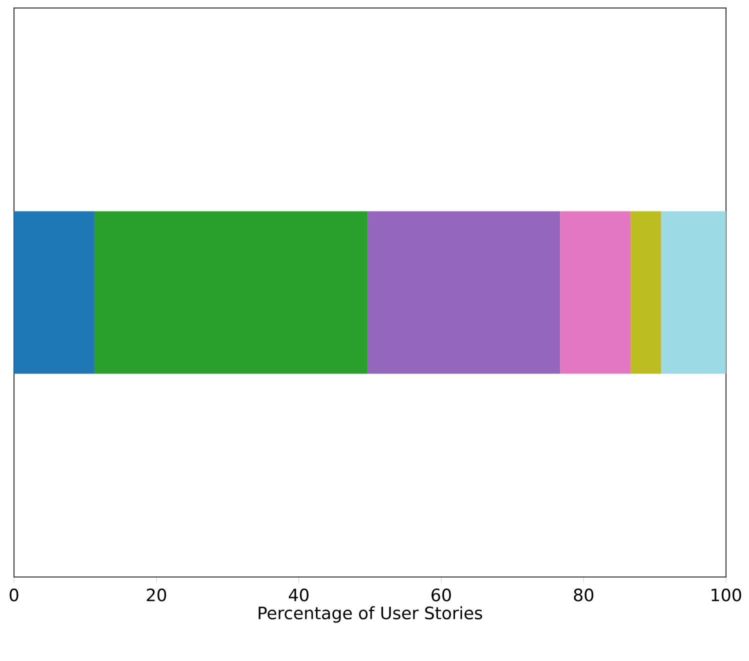 The width and height of the screenshot is (749, 661). I want to click on x-tick-label: 40, so click(298, 595).